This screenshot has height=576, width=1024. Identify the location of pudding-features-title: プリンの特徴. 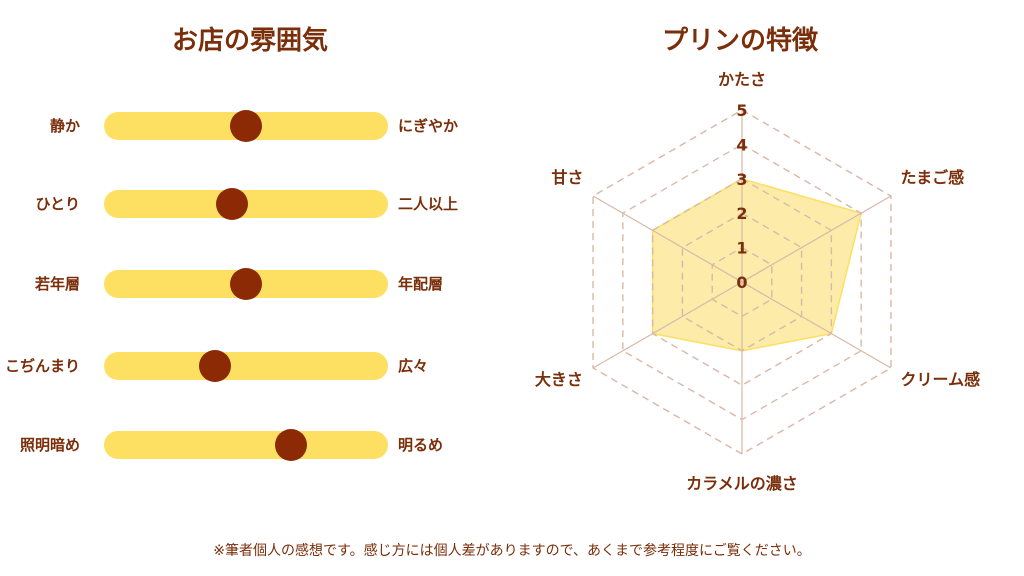
(739, 41).